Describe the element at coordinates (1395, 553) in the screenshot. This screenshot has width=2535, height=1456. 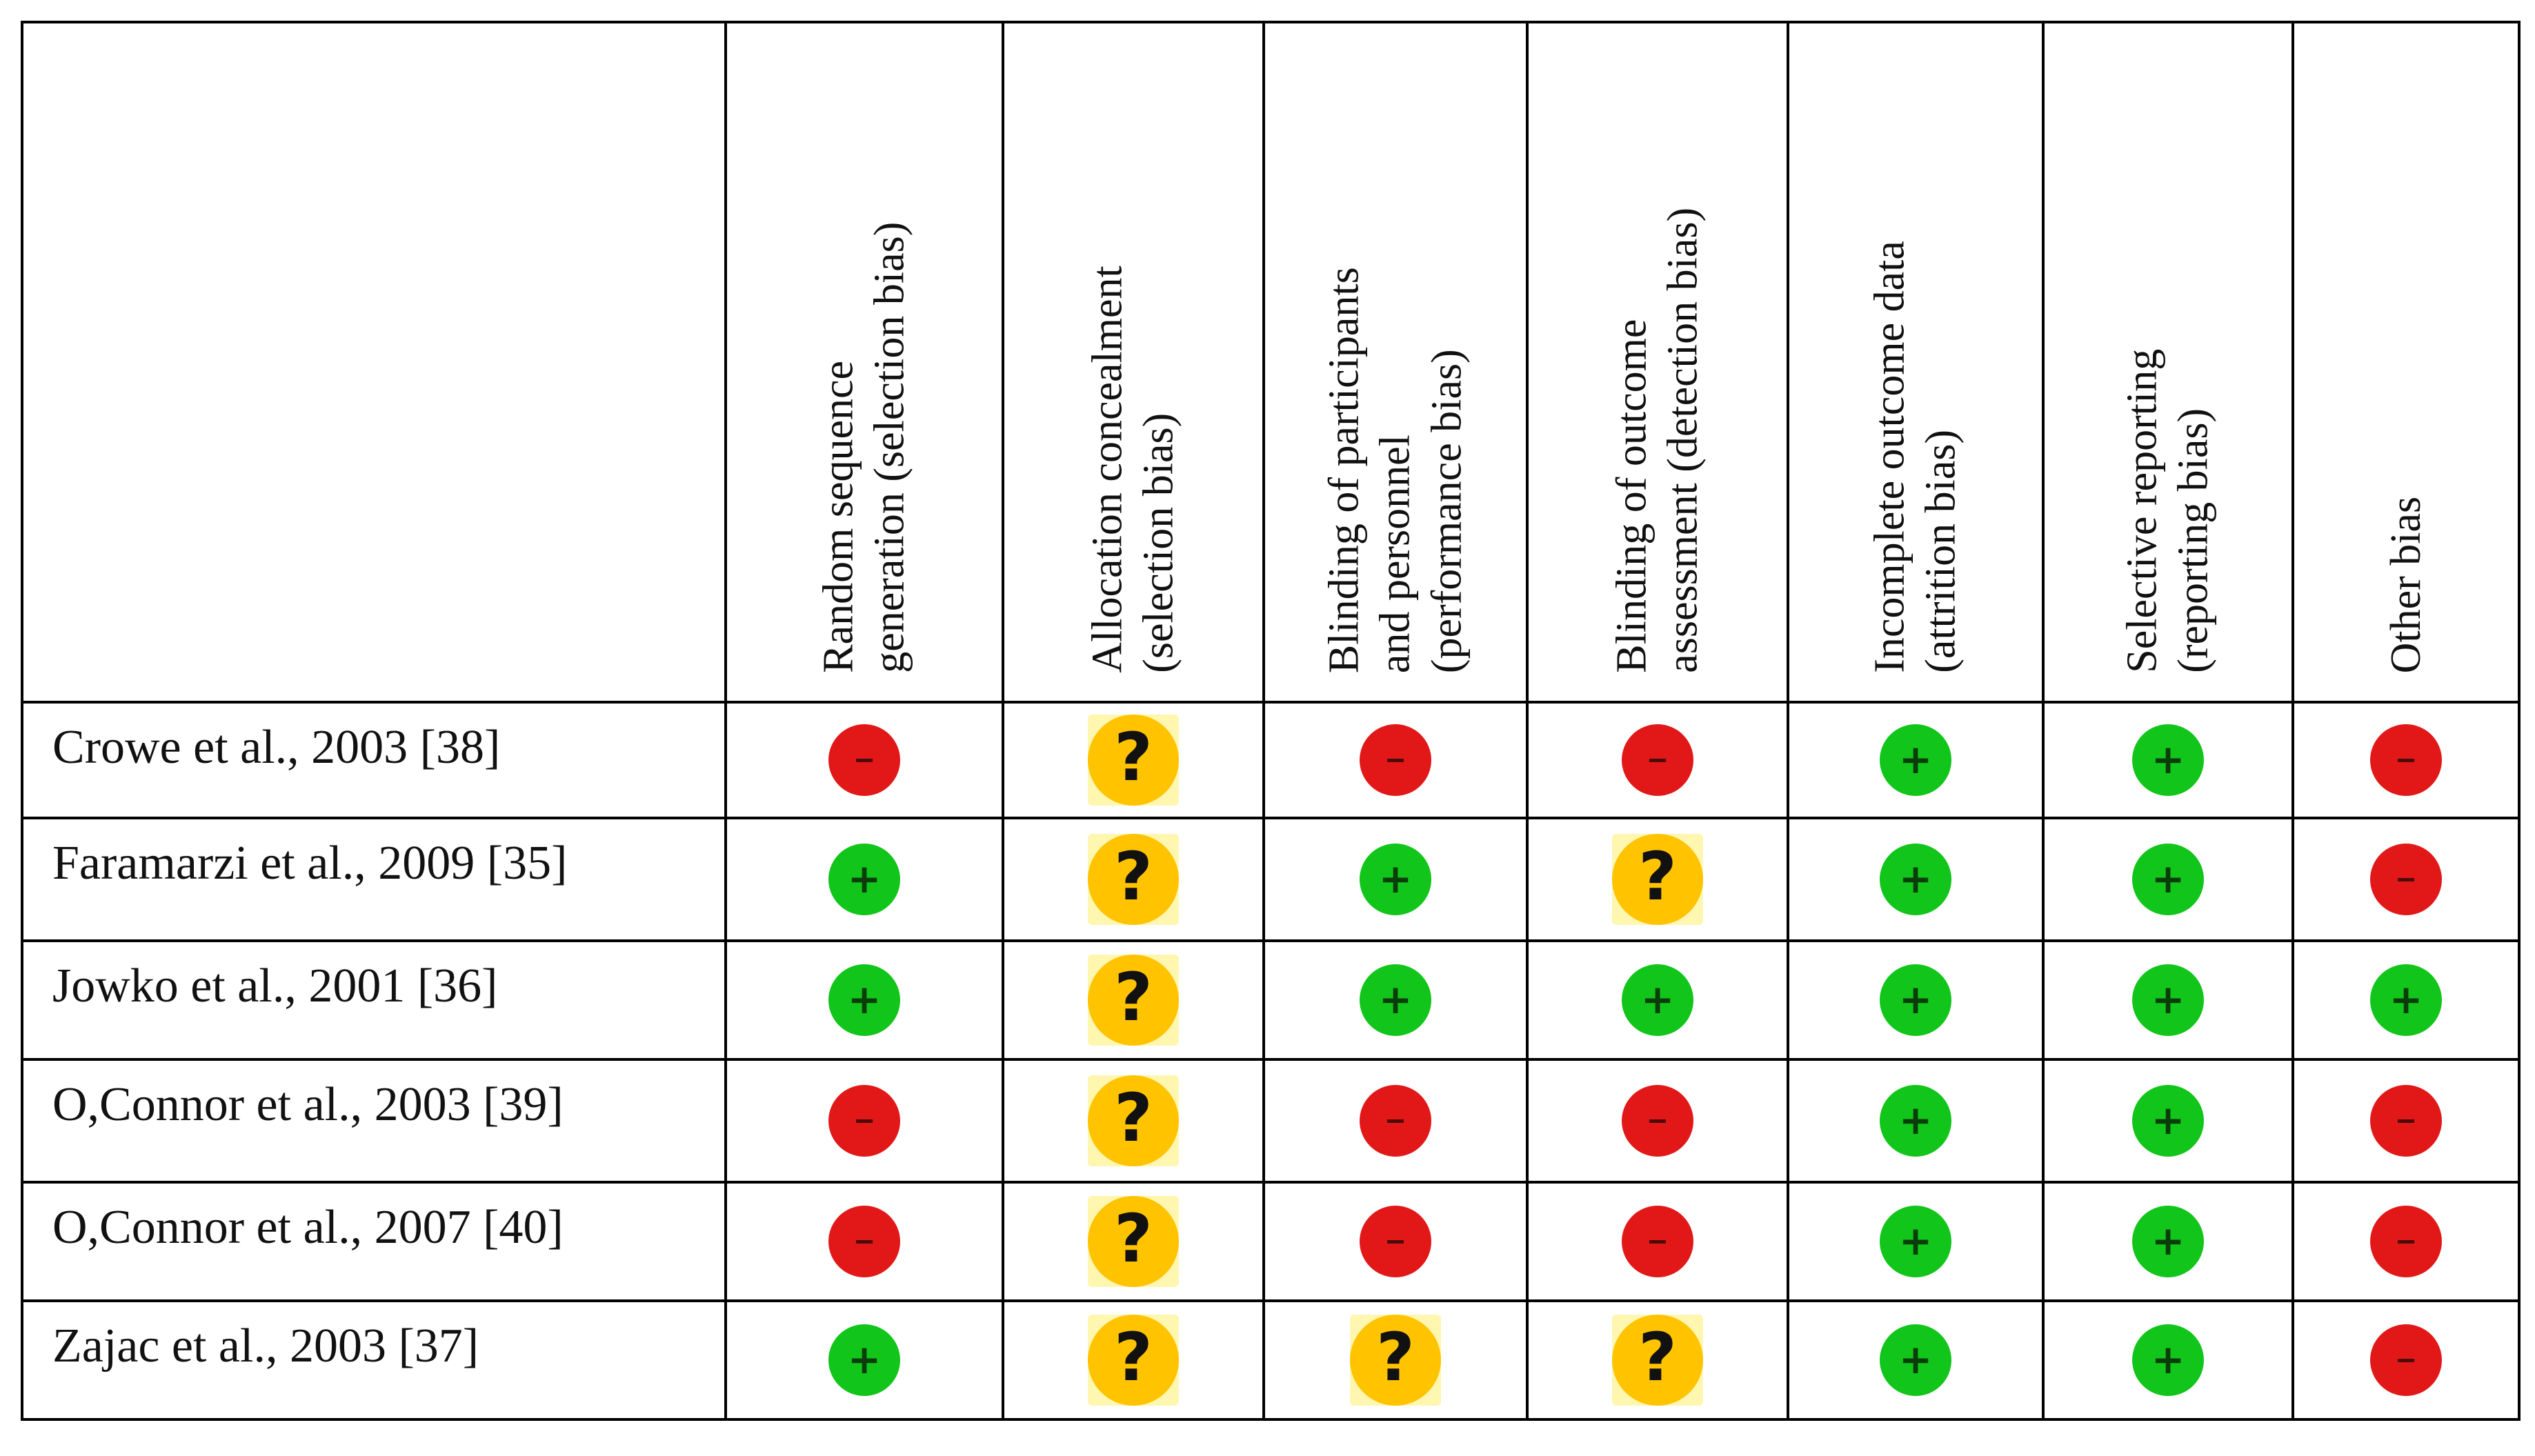
I see `column-header-line: and personnel` at that location.